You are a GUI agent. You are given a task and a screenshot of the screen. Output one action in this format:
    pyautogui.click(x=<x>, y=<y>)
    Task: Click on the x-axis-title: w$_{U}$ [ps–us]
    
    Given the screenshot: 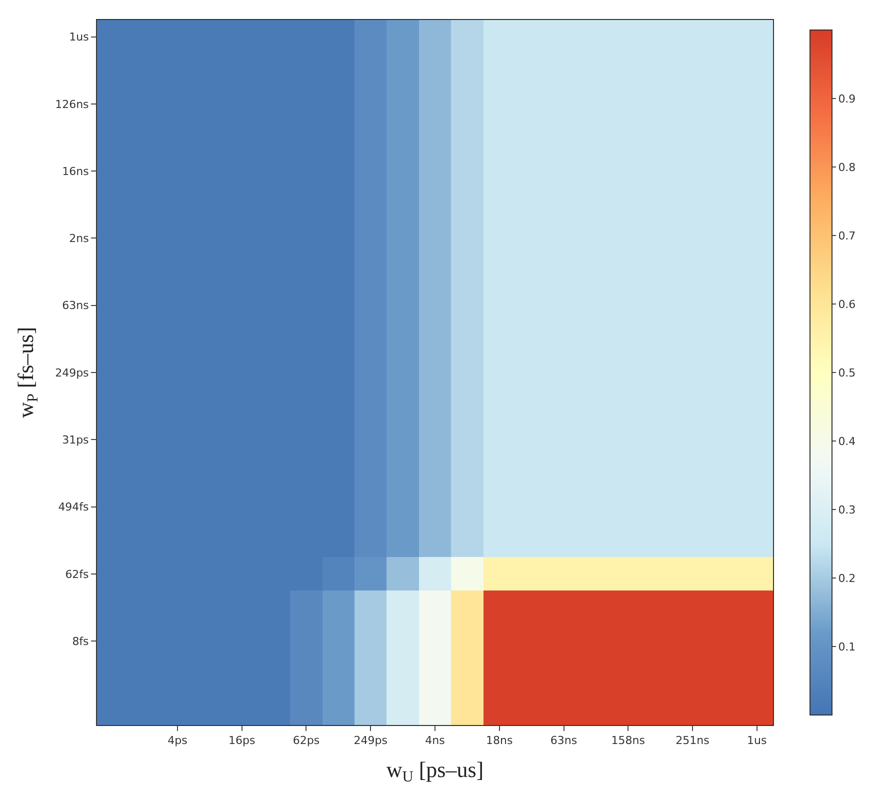 What is the action you would take?
    pyautogui.click(x=435, y=771)
    